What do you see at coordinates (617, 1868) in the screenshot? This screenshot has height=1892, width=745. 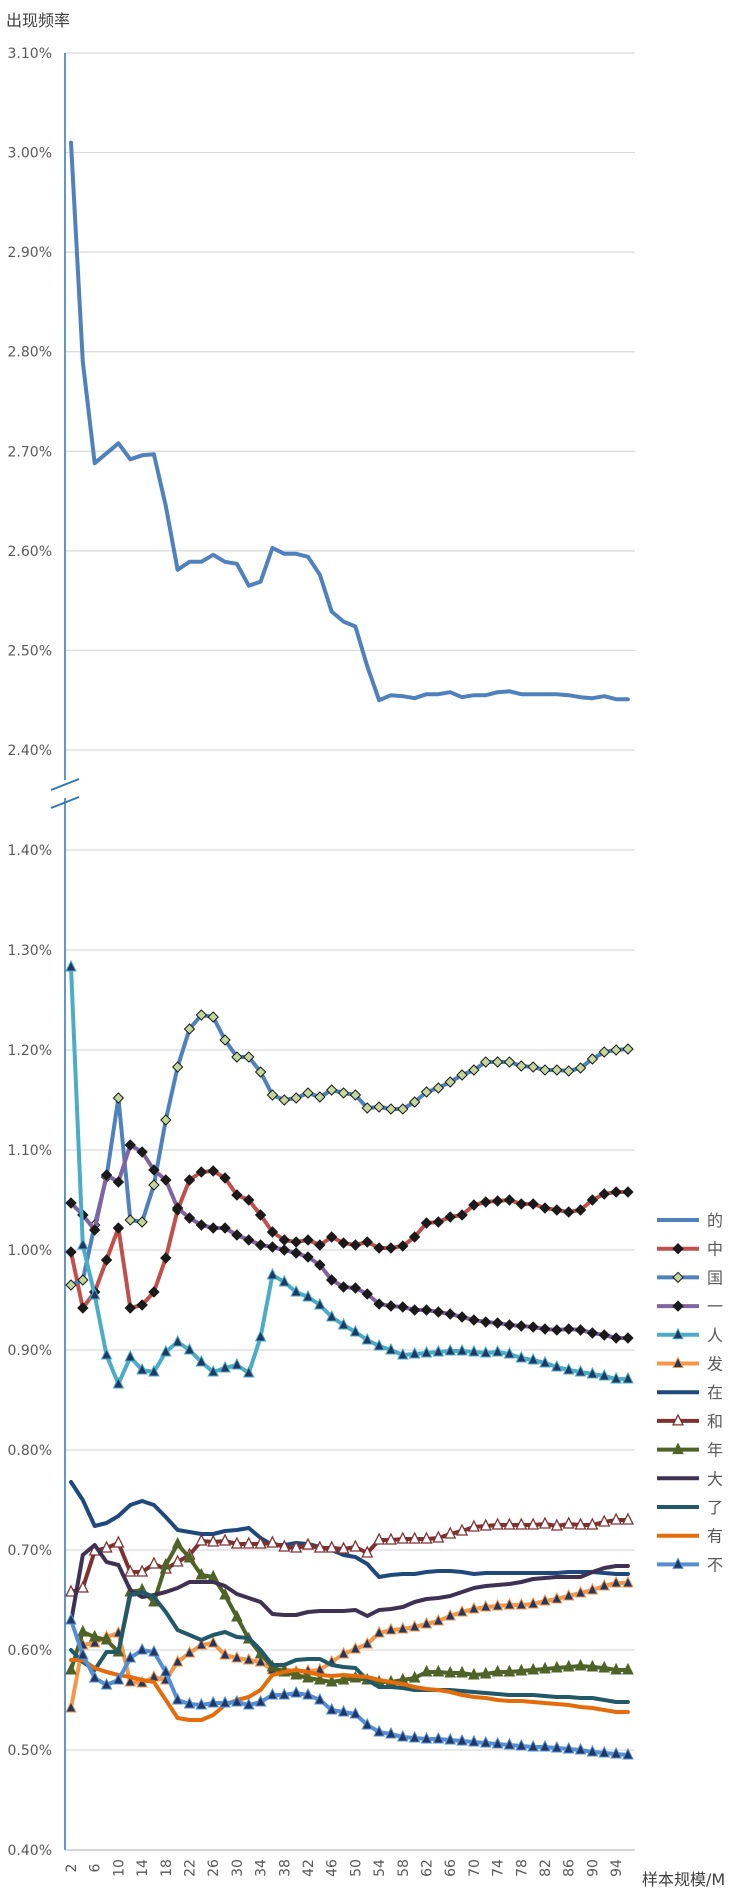 I see `x-tick-label: 94` at bounding box center [617, 1868].